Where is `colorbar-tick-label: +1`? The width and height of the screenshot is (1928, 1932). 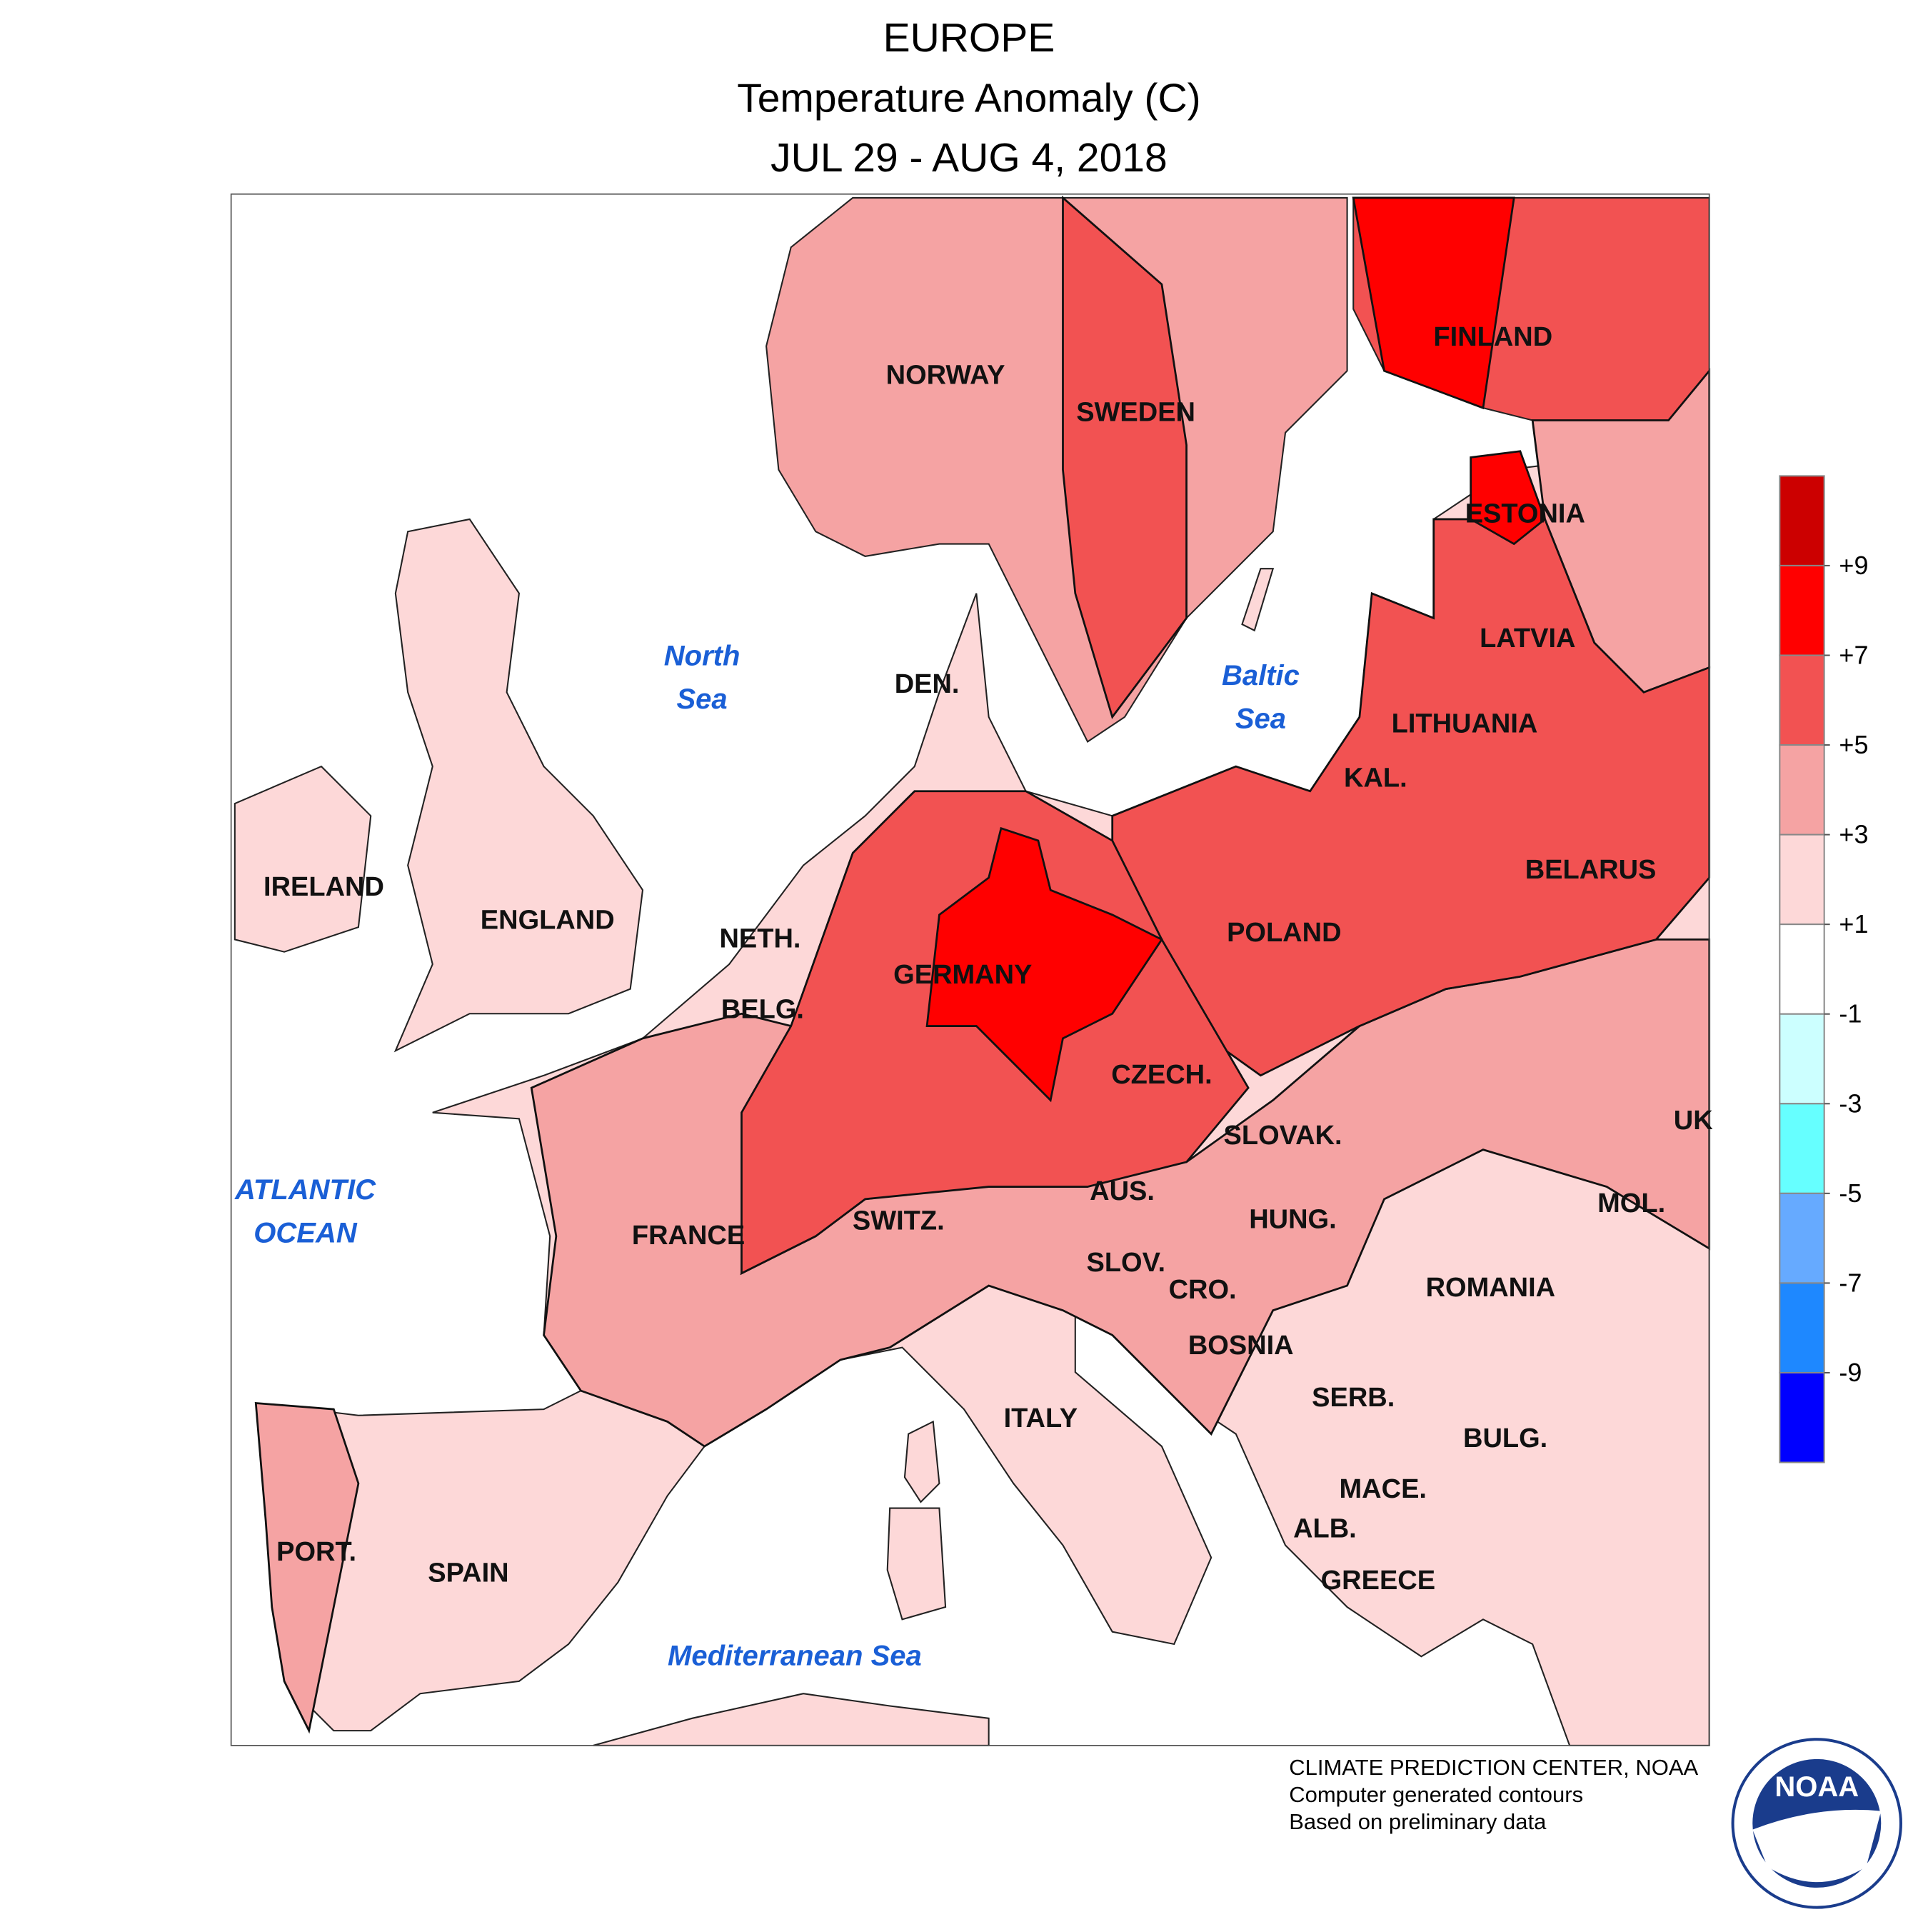 colorbar-tick-label: +1 is located at coordinates (1853, 924).